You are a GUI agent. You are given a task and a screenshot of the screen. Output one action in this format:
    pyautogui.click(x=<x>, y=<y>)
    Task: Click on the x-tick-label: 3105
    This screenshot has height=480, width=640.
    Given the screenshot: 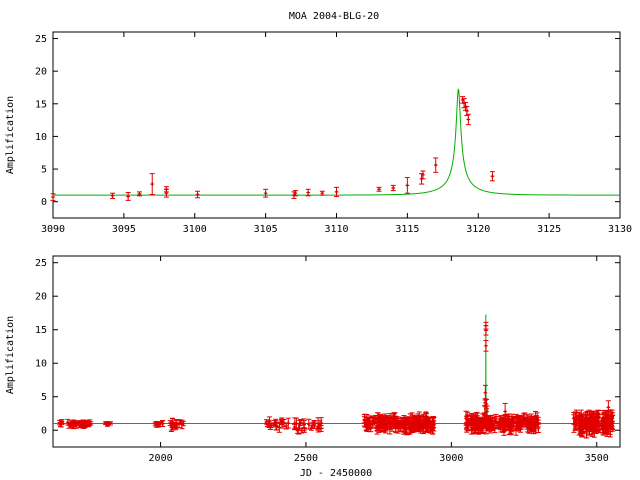 What is the action you would take?
    pyautogui.click(x=266, y=229)
    